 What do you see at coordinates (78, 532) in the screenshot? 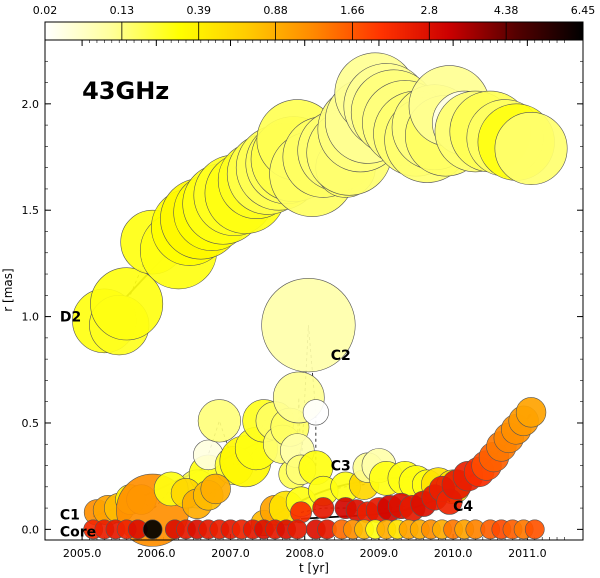
I see `component-label: Core` at bounding box center [78, 532].